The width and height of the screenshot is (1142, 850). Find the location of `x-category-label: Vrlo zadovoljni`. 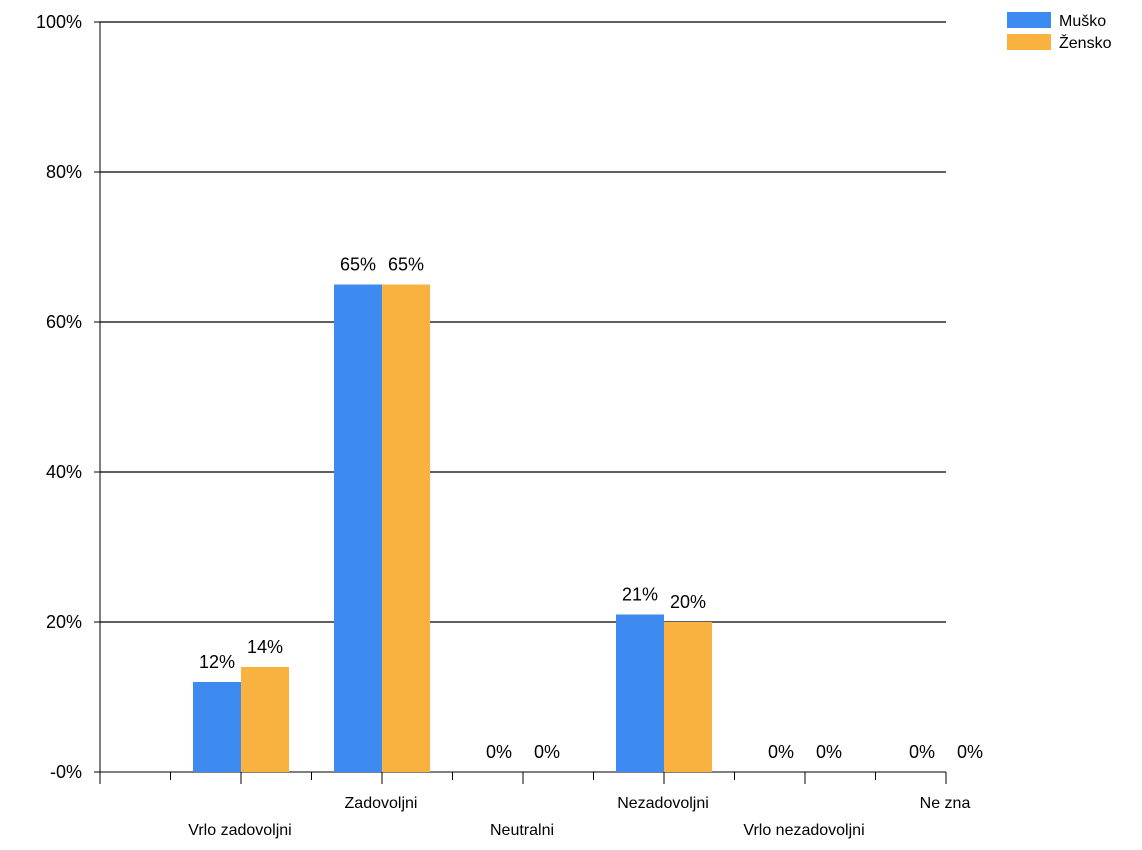

x-category-label: Vrlo zadovoljni is located at coordinates (239, 830).